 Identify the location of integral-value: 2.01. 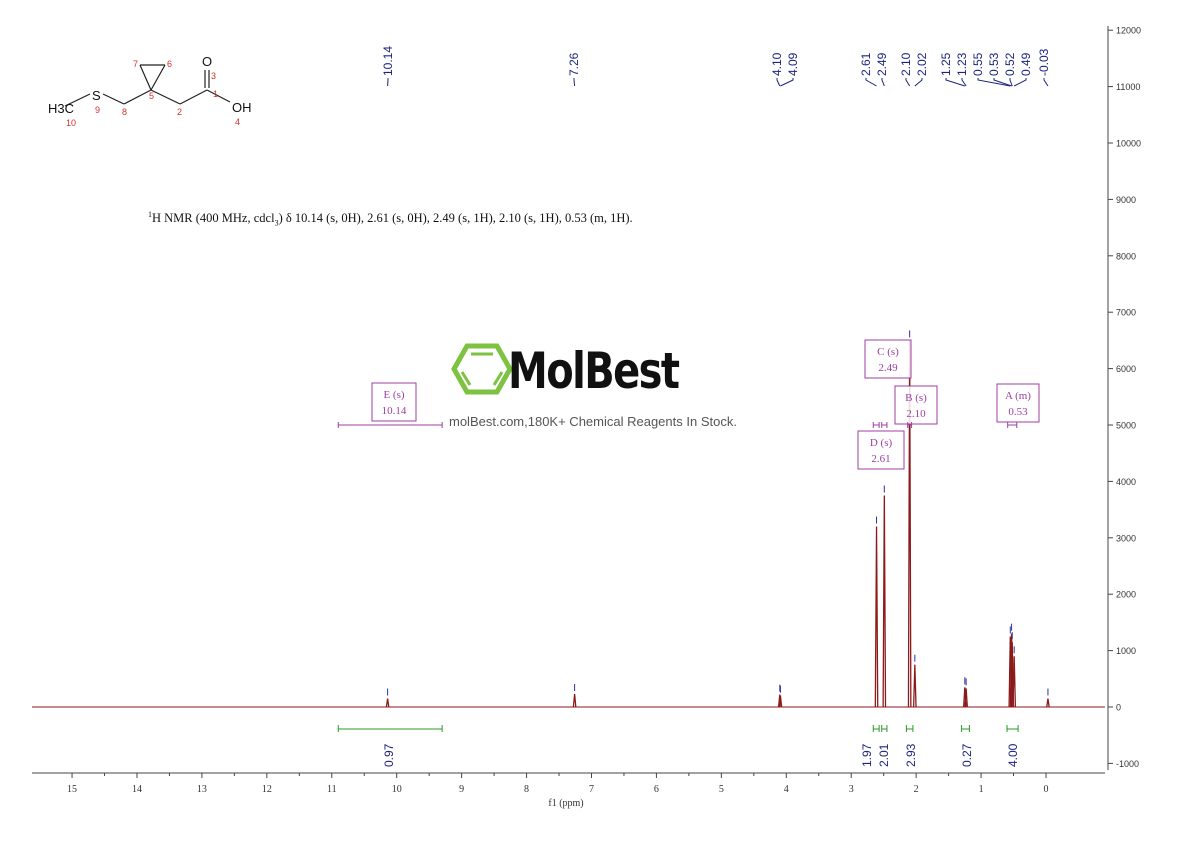
(884, 755).